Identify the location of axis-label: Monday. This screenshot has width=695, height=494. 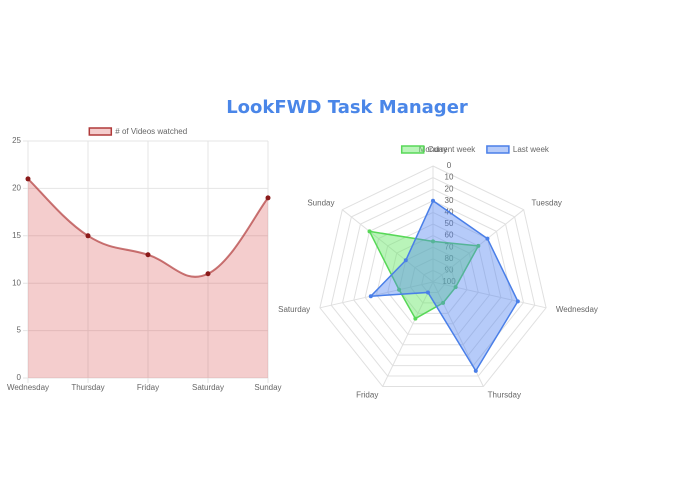
(433, 149).